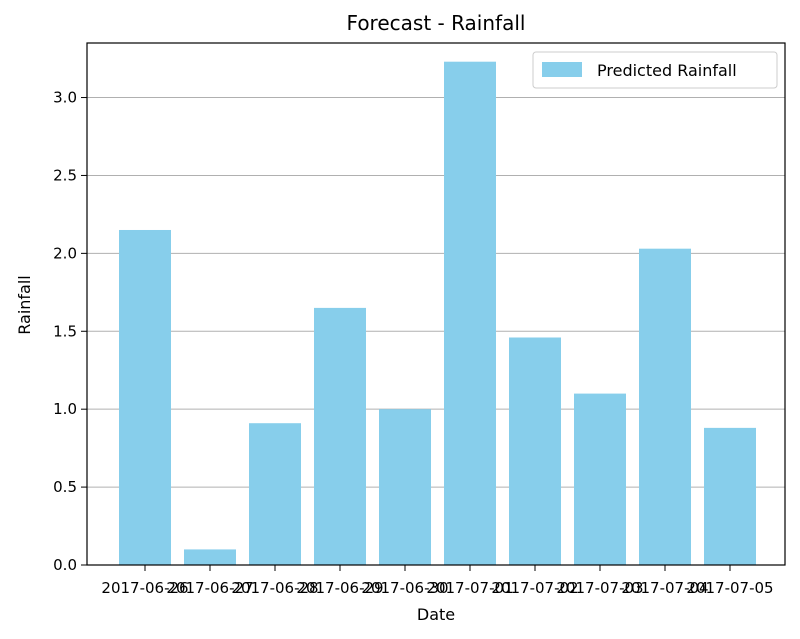 This screenshot has height=639, width=800. Describe the element at coordinates (65, 565) in the screenshot. I see `y-tick-label: 0.0` at that location.